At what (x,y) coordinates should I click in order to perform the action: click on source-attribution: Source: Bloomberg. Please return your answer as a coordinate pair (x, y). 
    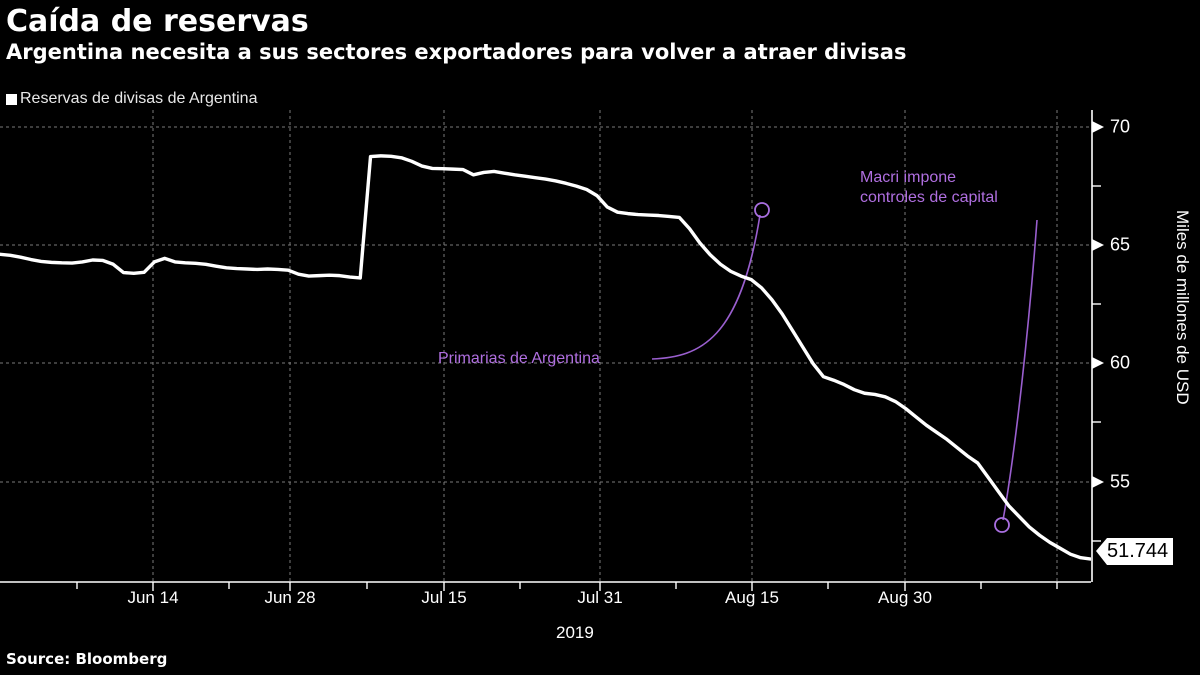
    Looking at the image, I should click on (87, 659).